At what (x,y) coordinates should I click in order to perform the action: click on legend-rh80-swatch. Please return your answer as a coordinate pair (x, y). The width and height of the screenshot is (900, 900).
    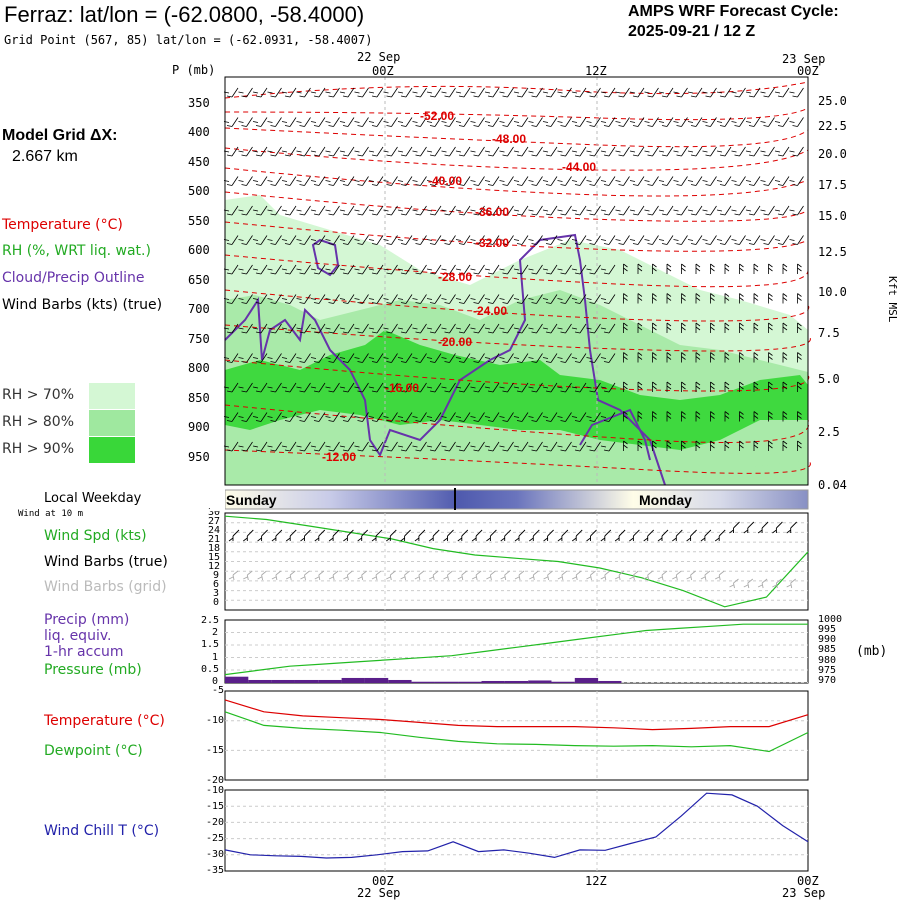
    Looking at the image, I should click on (112, 423).